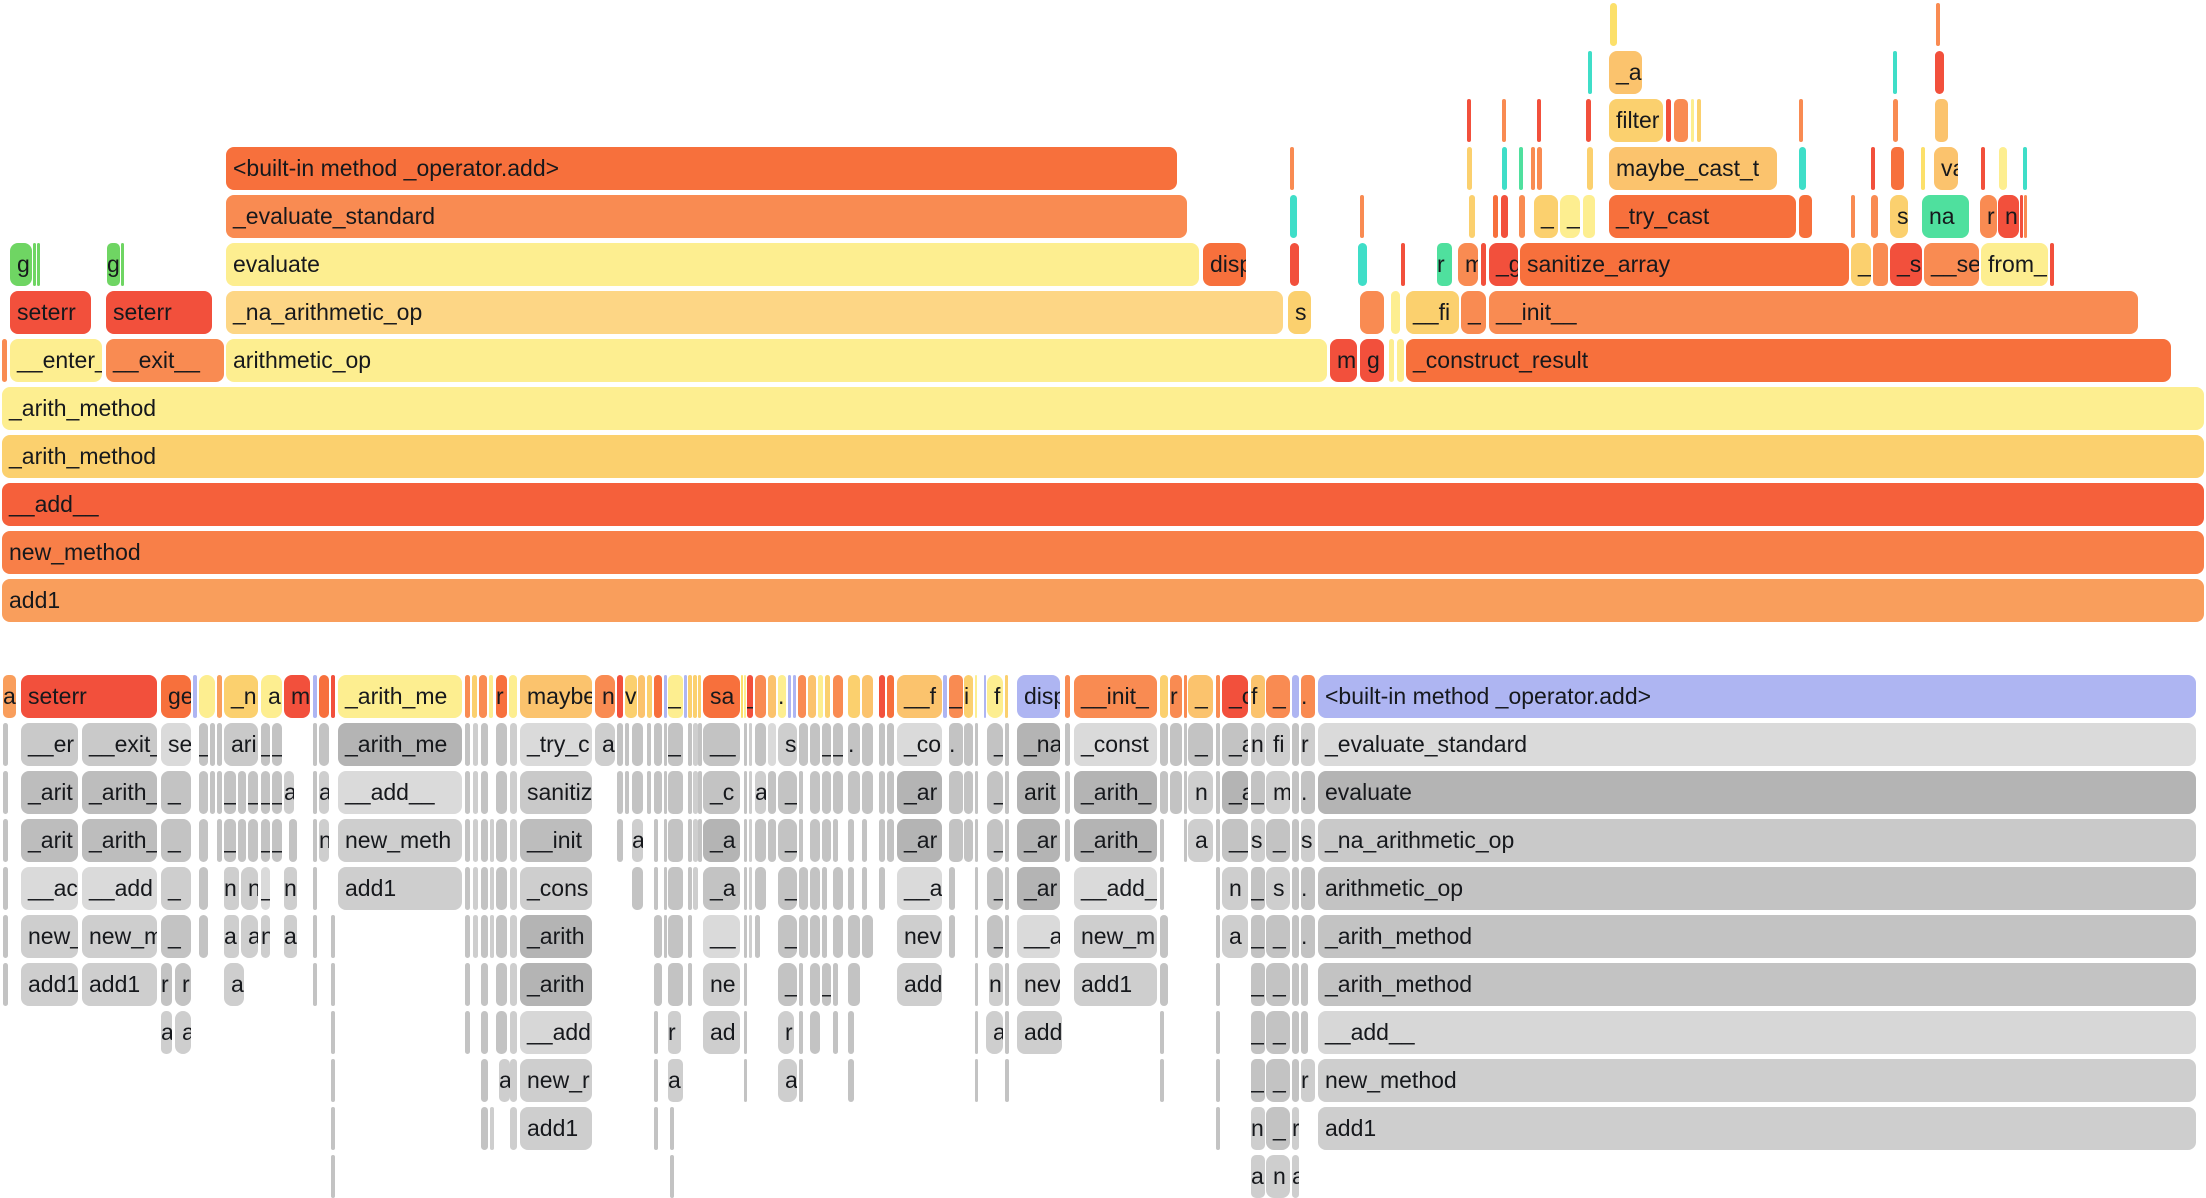  What do you see at coordinates (721, 936) in the screenshot?
I see `frame: __` at bounding box center [721, 936].